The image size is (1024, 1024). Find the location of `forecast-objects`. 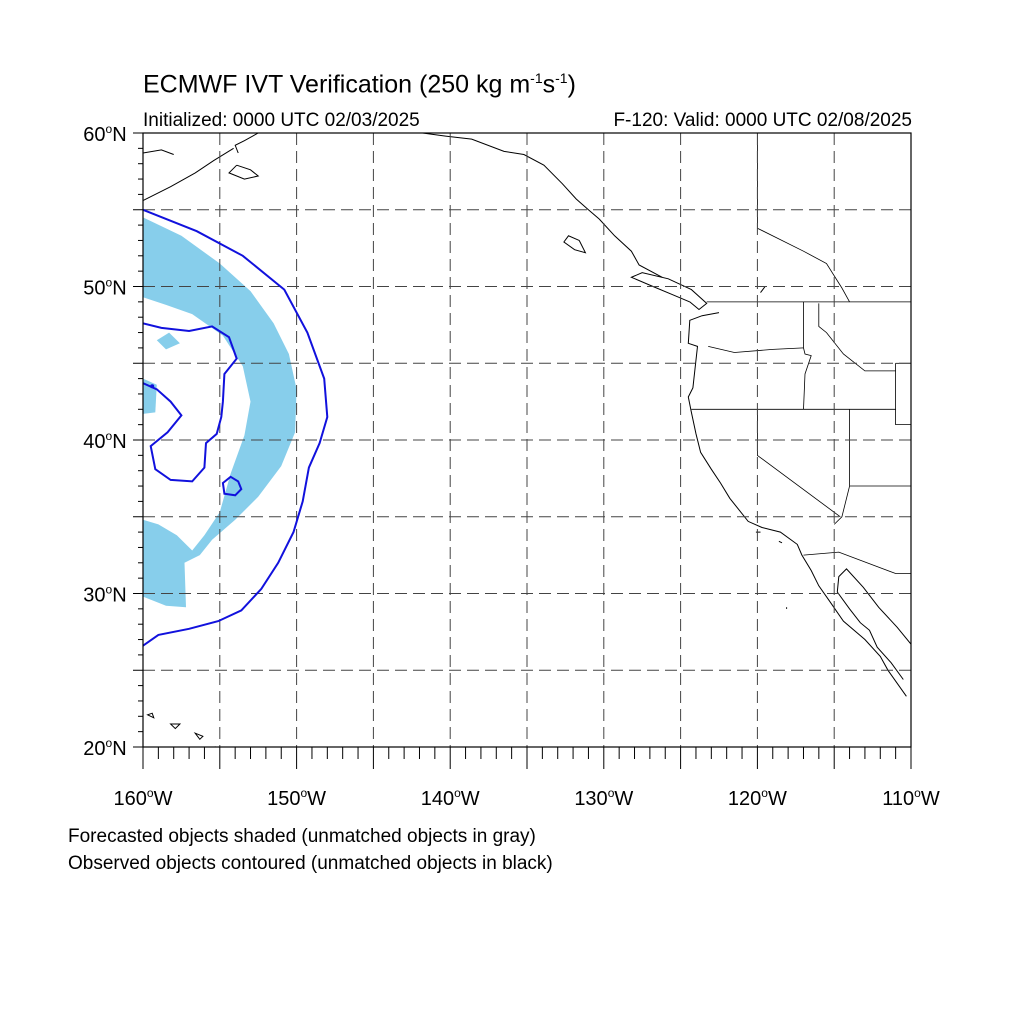

forecast-objects is located at coordinates (220, 412).